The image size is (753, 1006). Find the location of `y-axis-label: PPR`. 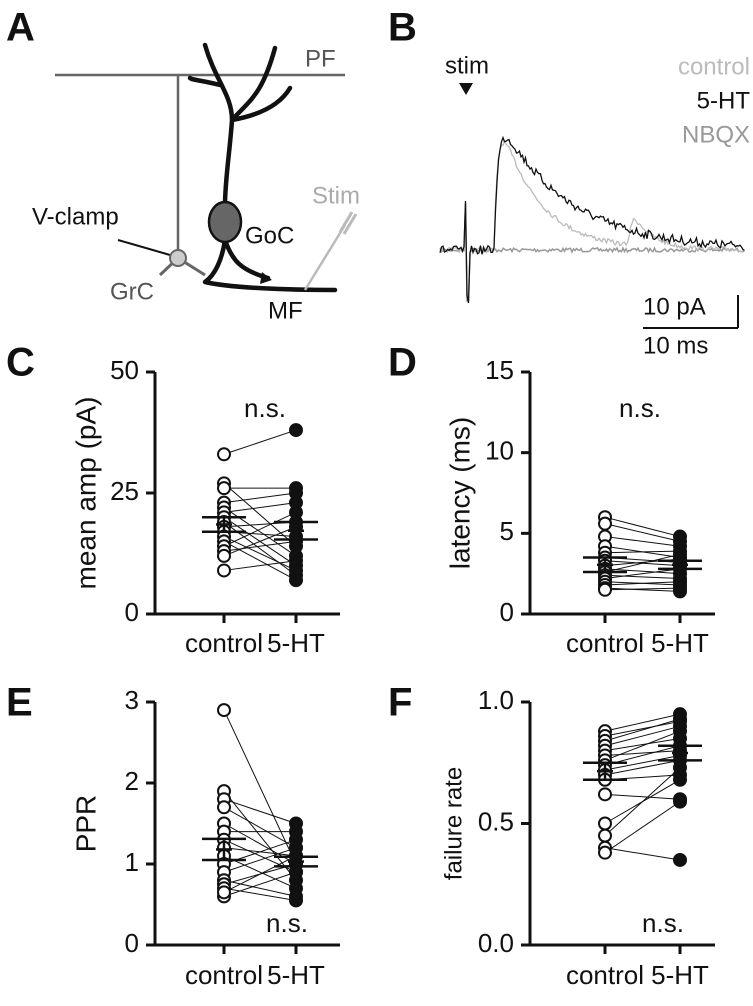

y-axis-label: PPR is located at coordinates (85, 824).